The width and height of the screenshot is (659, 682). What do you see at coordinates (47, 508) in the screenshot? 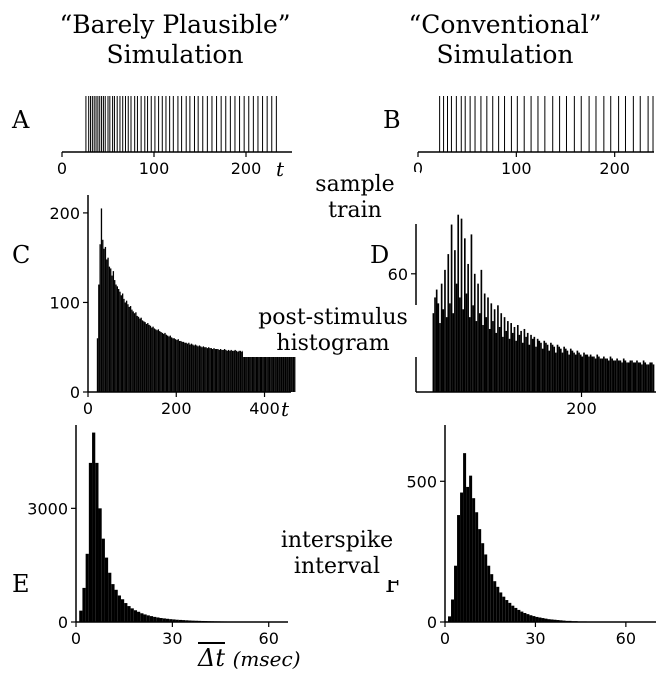
I see `y-tick-label-e-3000: 3000` at bounding box center [47, 508].